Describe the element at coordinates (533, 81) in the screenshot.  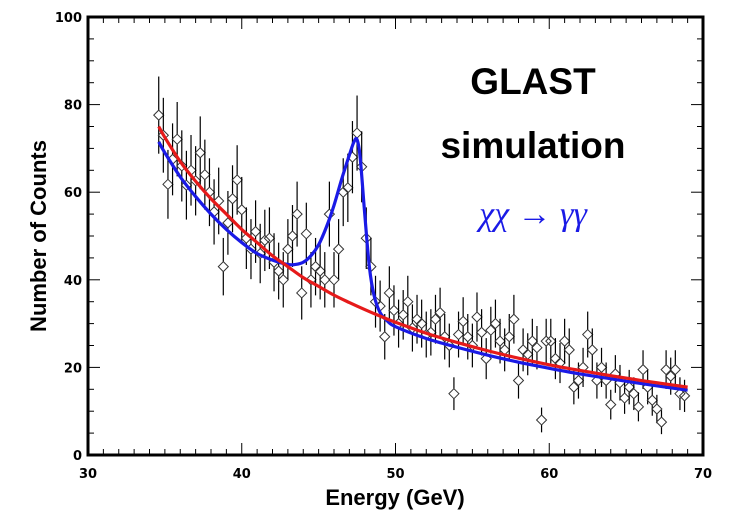
I see `annotation-glast: GLAST` at that location.